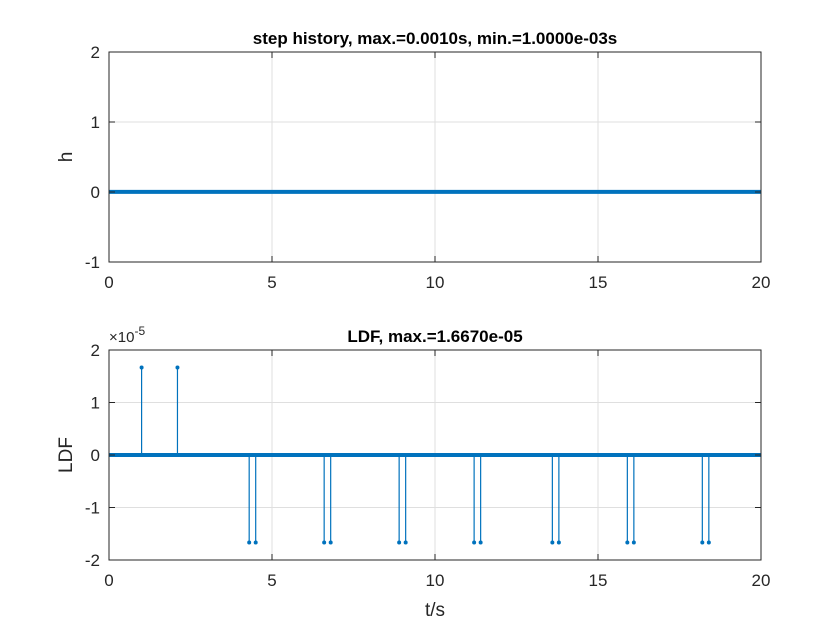  Describe the element at coordinates (66, 157) in the screenshot. I see `y-axis-label: h` at that location.